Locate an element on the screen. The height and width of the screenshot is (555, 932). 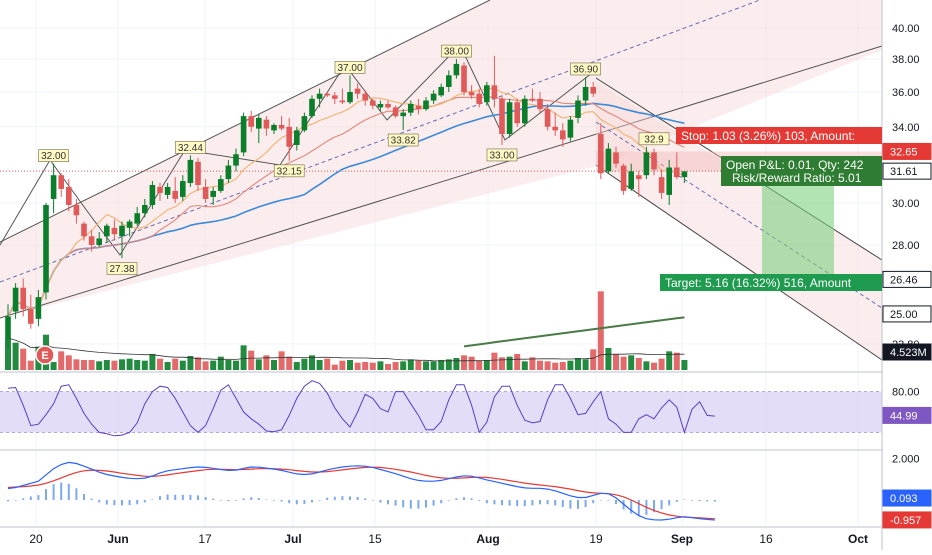
pivot-label-text: 32.00 is located at coordinates (53, 156).